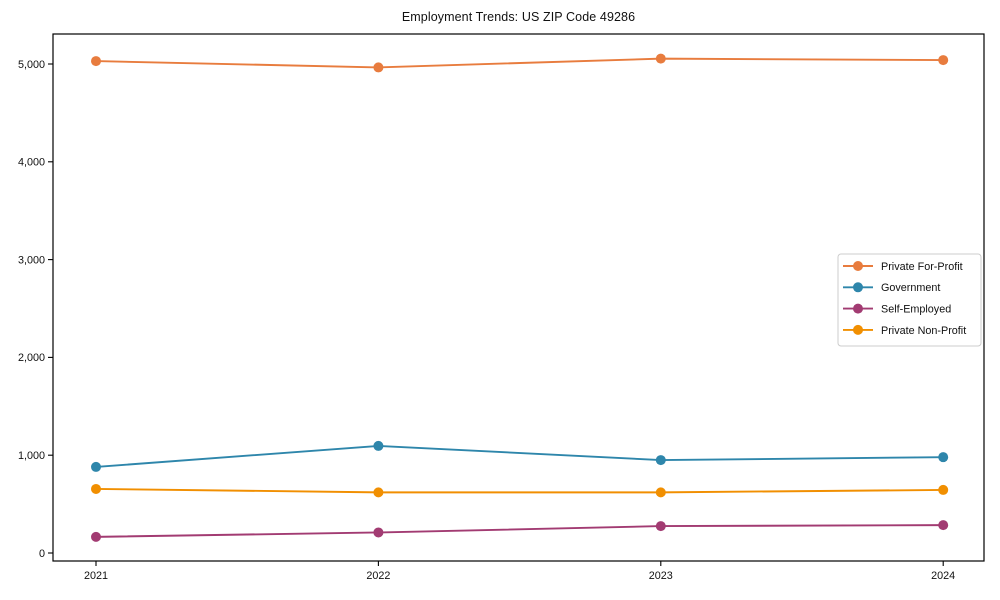  Describe the element at coordinates (520, 490) in the screenshot. I see `series-line-private-non-profit` at that location.